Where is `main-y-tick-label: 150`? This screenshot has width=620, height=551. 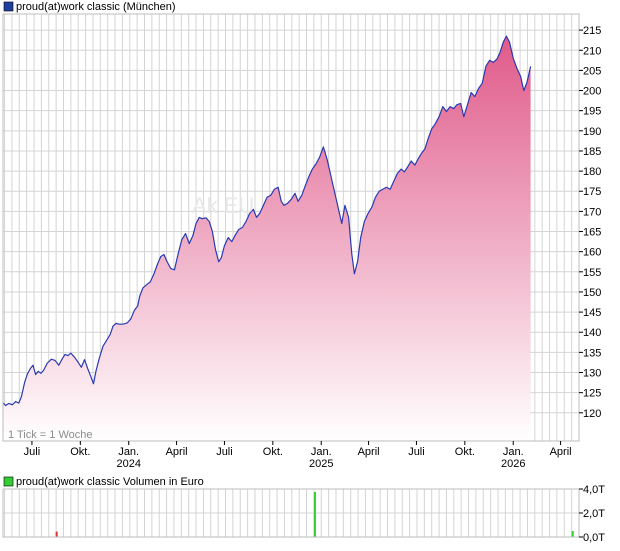 main-y-tick-label: 150 is located at coordinates (592, 293).